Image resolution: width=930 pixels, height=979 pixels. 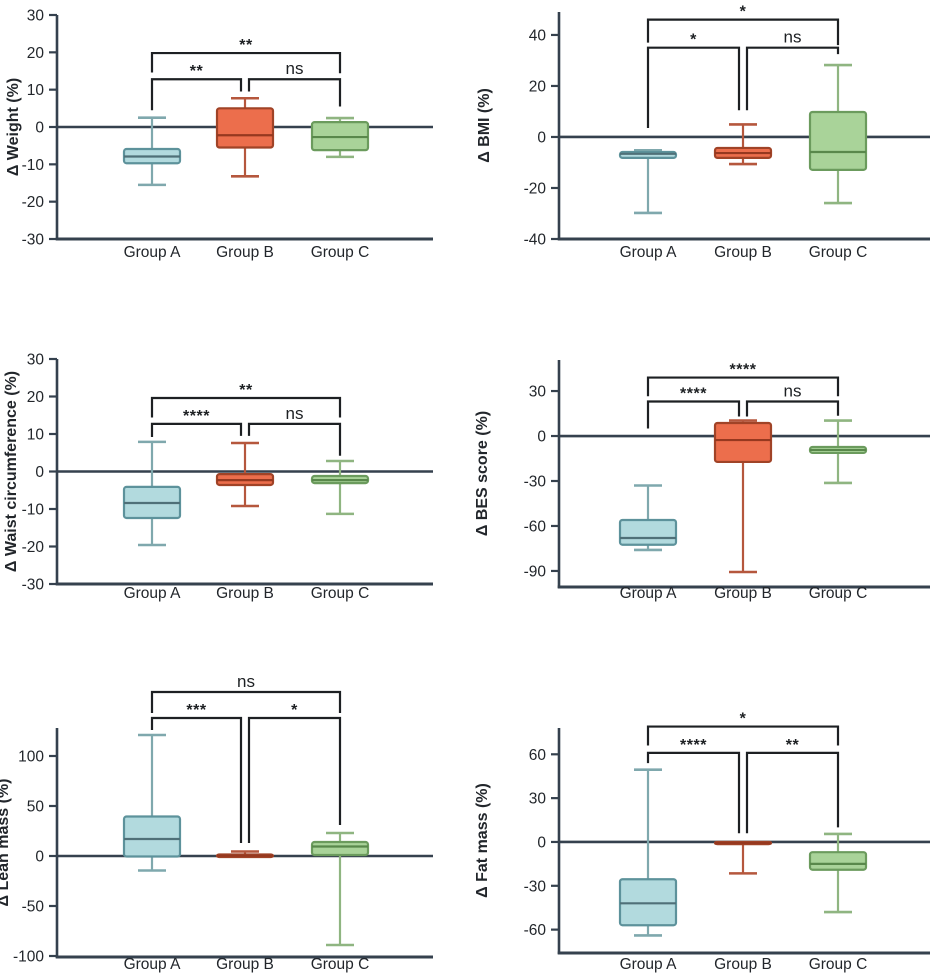 I want to click on y-tick-label: -50, so click(x=33, y=907).